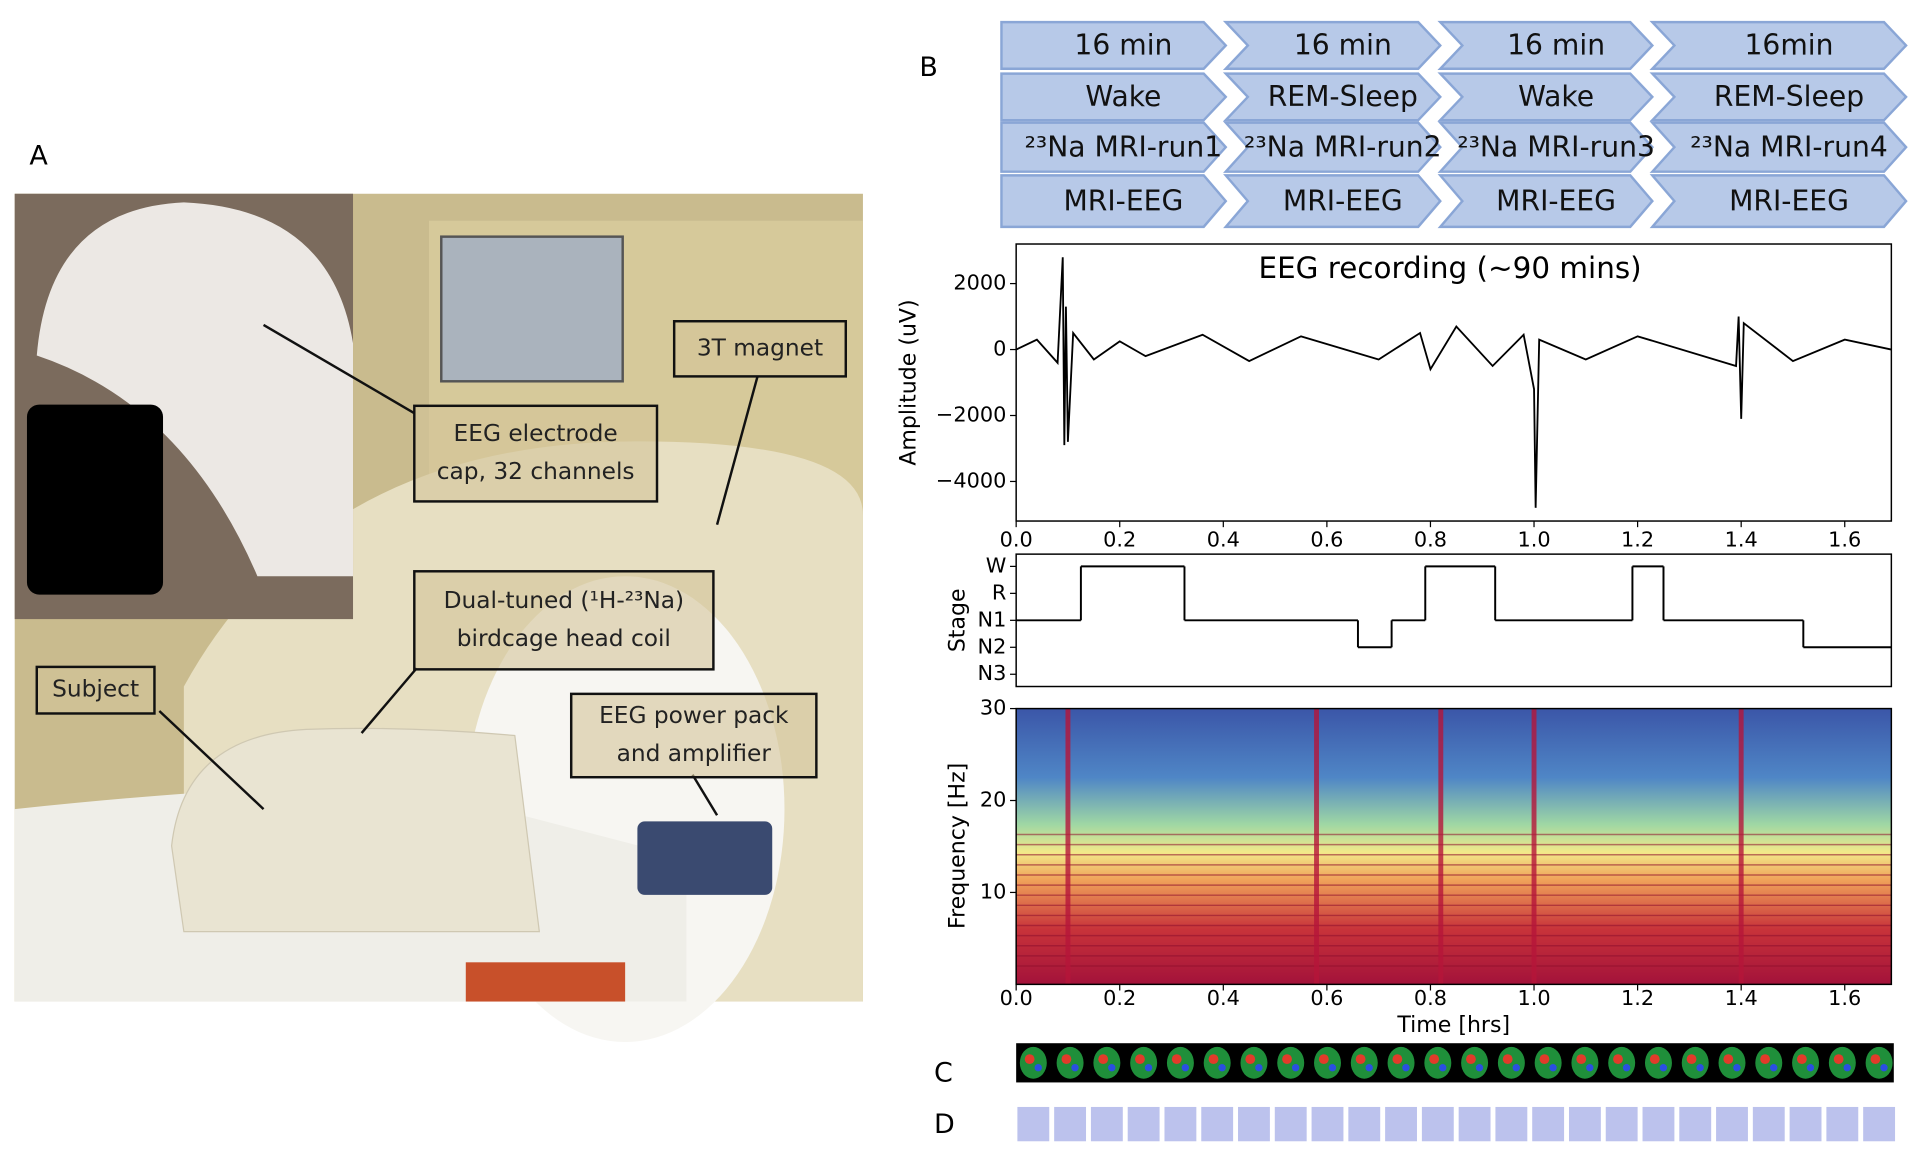  Describe the element at coordinates (928, 67) in the screenshot. I see `panel-label: B` at that location.